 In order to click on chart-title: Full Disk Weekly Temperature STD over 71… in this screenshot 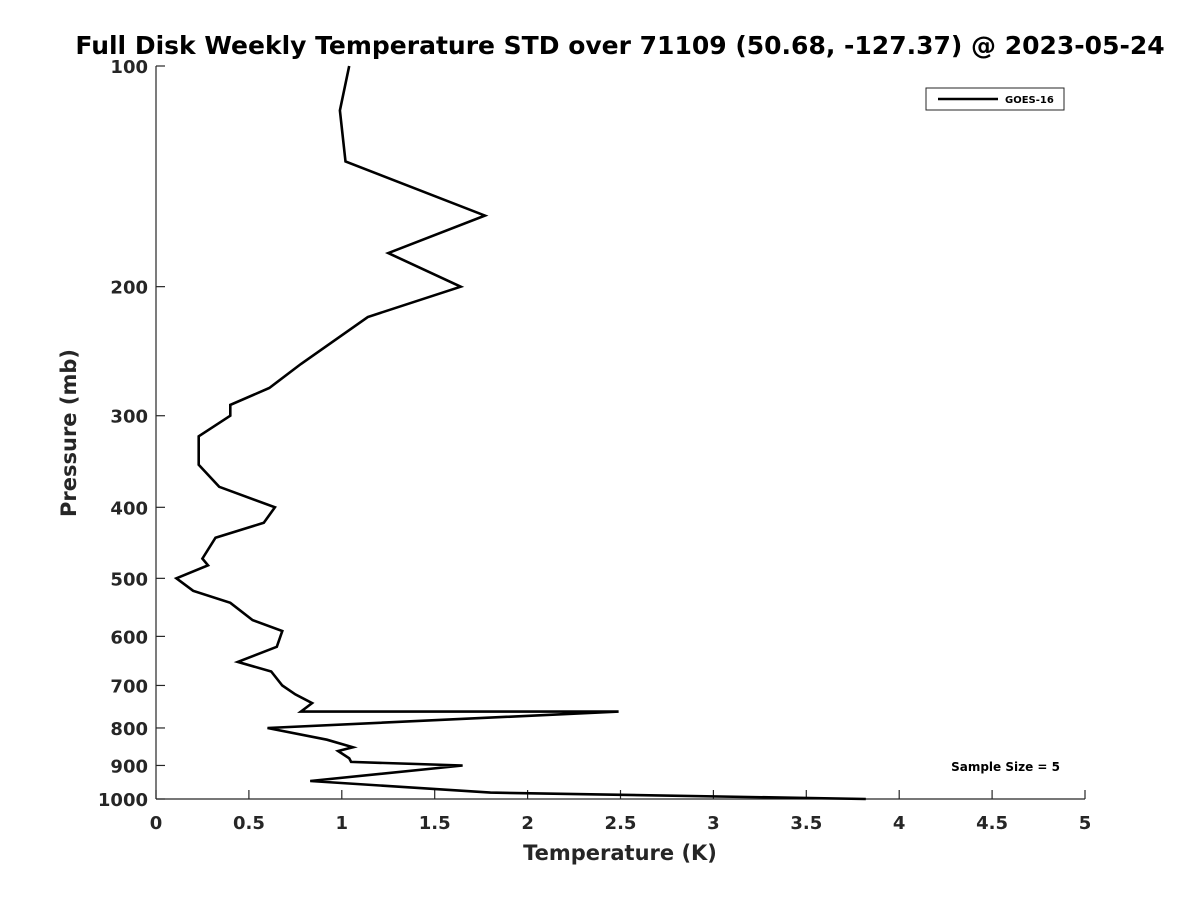, I will do `click(619, 45)`.